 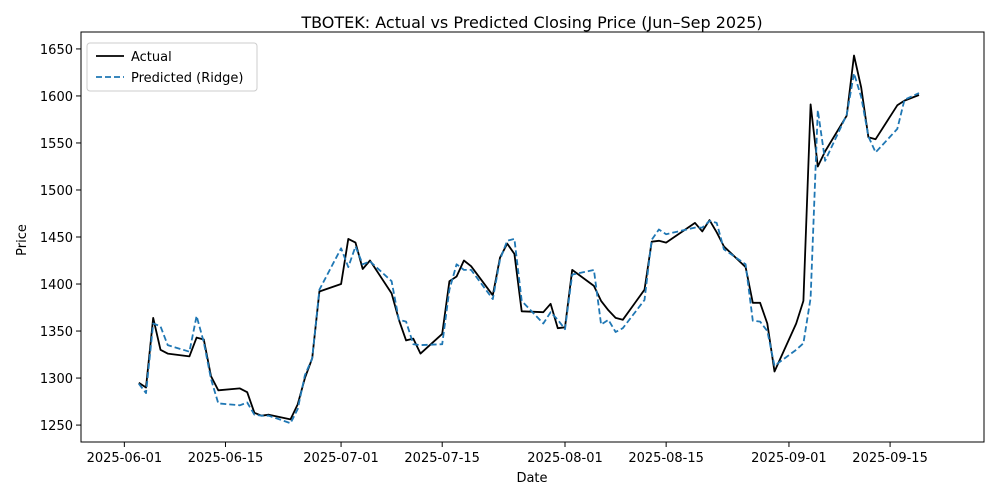 I want to click on y-tick-label: 1550, so click(x=56, y=144).